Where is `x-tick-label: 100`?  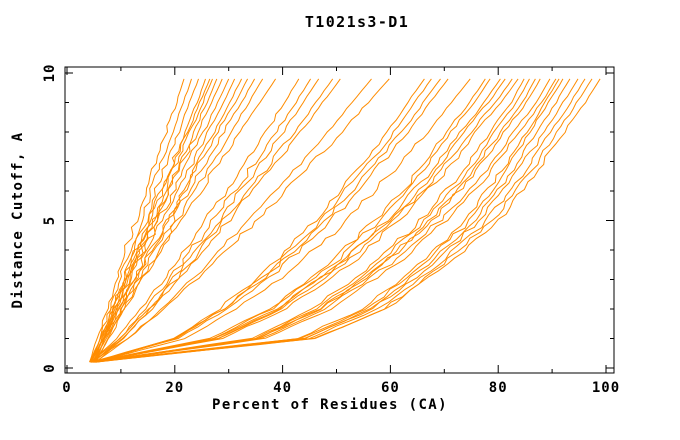 x-tick-label: 100 is located at coordinates (606, 388).